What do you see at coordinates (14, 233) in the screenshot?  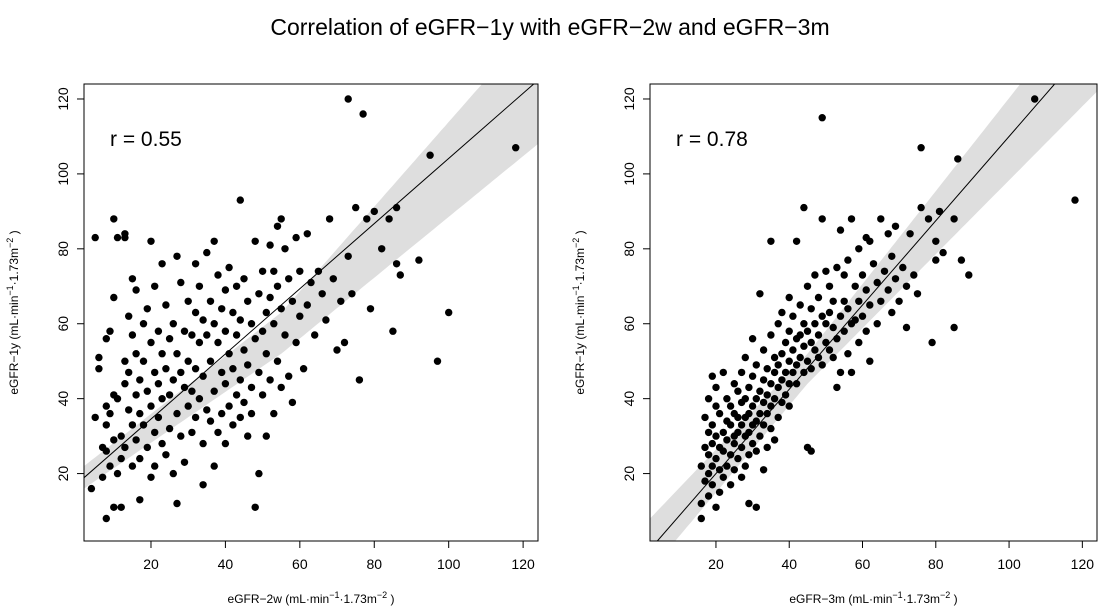 I see `y-axis-label-part: )` at bounding box center [14, 233].